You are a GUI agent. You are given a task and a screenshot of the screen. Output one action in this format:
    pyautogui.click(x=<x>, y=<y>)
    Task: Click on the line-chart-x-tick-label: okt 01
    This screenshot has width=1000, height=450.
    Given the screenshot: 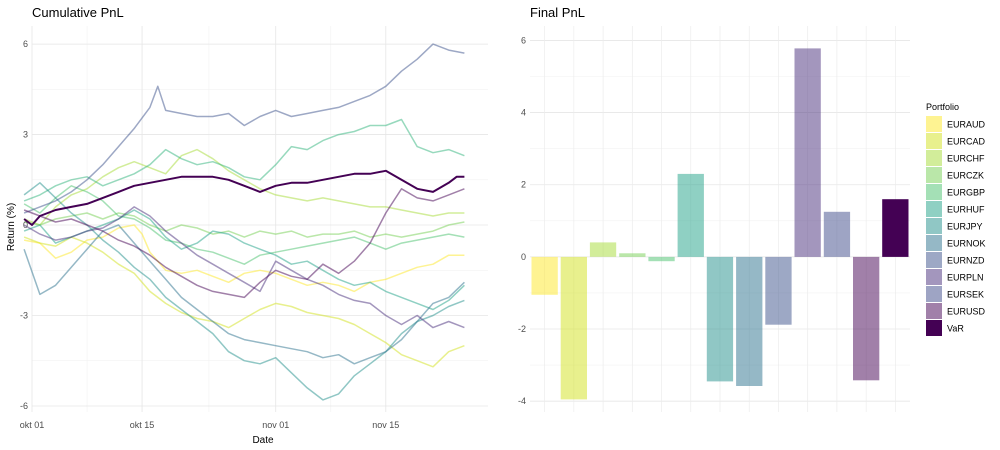 What is the action you would take?
    pyautogui.click(x=32, y=425)
    